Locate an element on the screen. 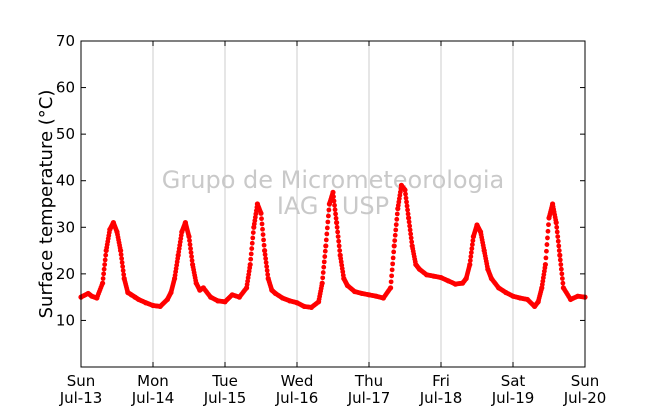  y-tick-label: 30 is located at coordinates (65, 227).